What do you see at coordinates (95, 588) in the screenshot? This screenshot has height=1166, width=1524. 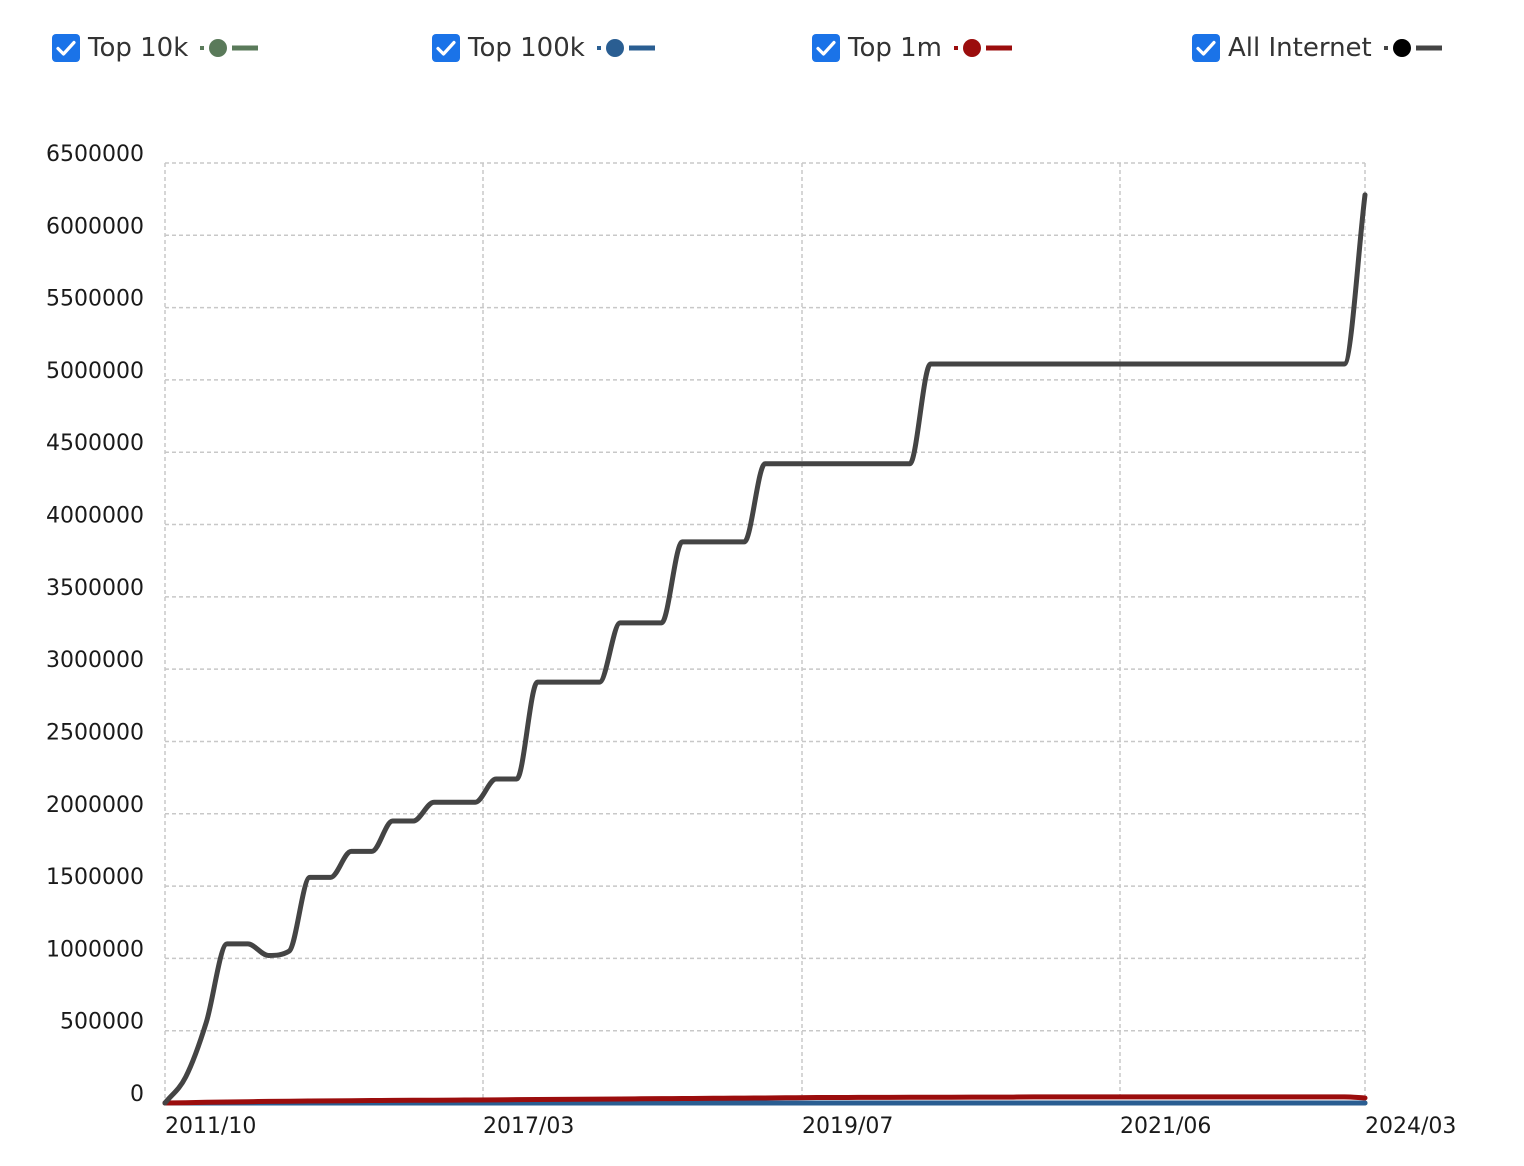 I see `y-tick-label: 3500000` at bounding box center [95, 588].